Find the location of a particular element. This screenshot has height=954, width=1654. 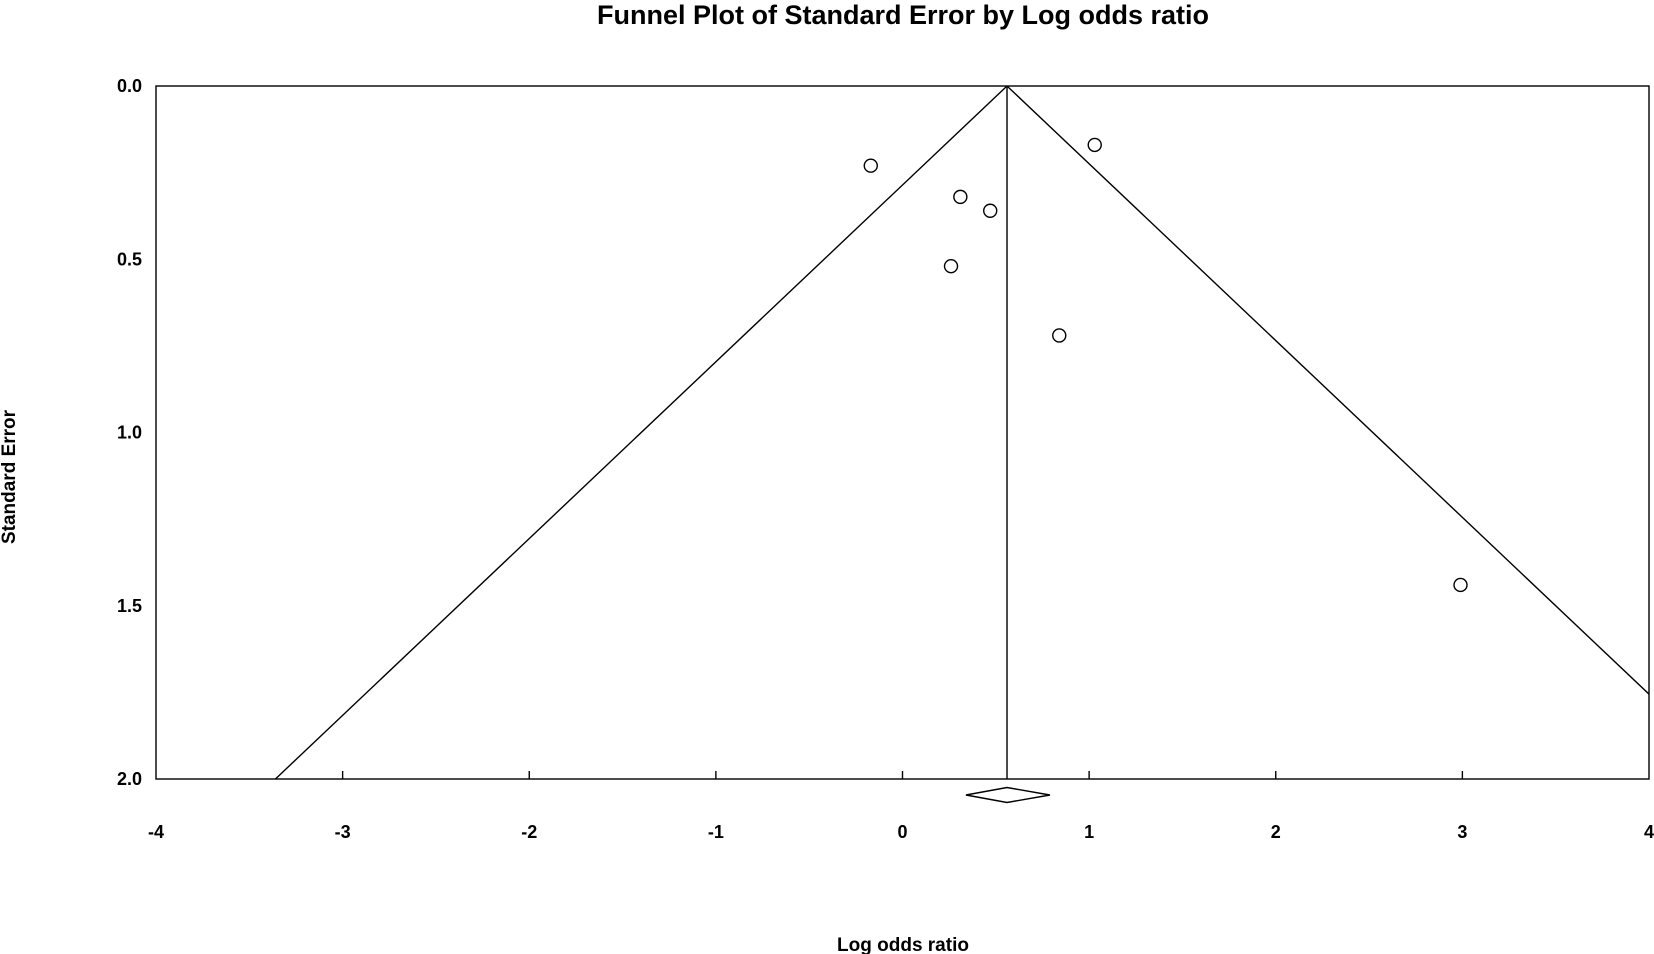

y-tick-label: 1.5 is located at coordinates (129, 606).